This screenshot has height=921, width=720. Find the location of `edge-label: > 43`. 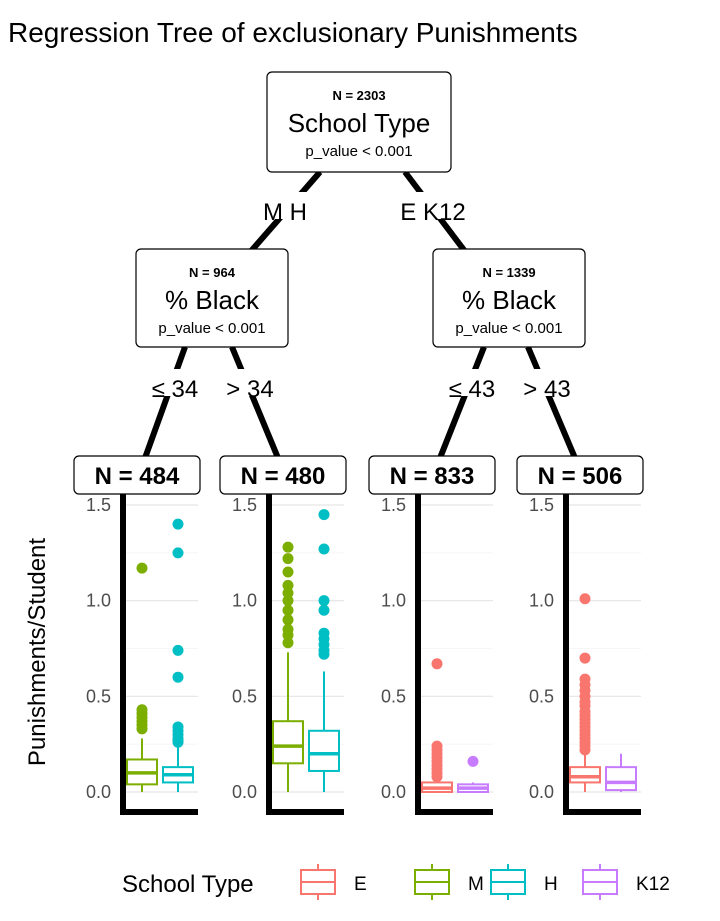

edge-label: > 43 is located at coordinates (546, 389).